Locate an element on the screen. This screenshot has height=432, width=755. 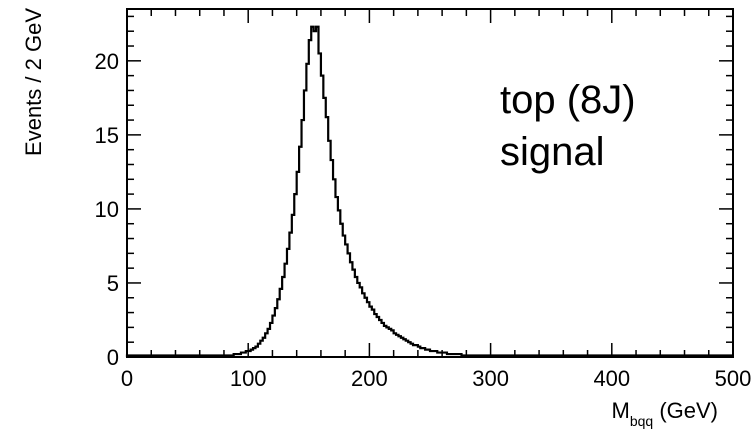
x-tick-label: 400 is located at coordinates (611, 378).